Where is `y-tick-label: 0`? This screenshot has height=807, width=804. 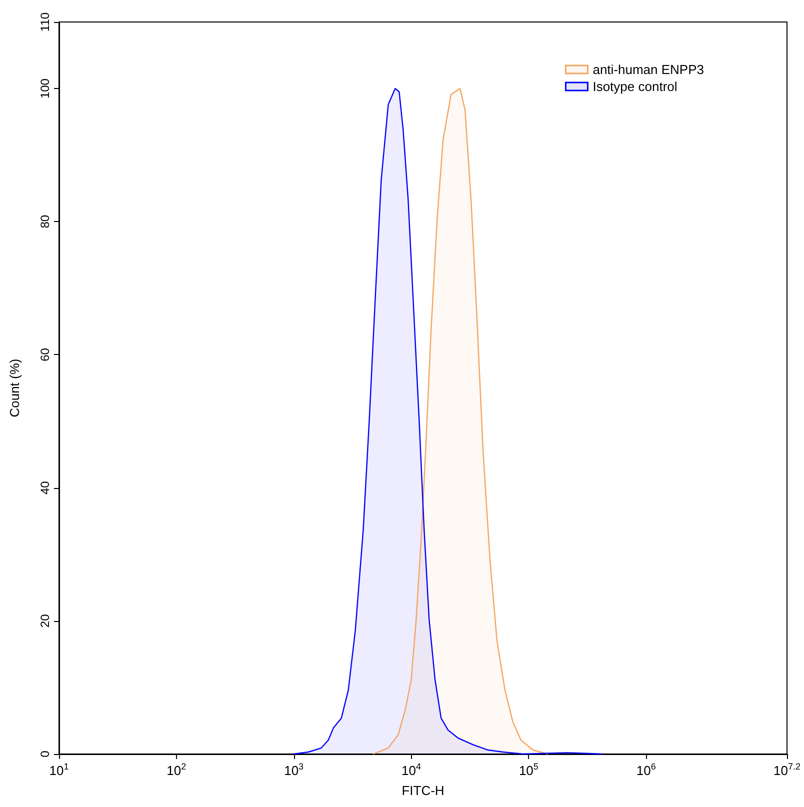
y-tick-label: 0 is located at coordinates (45, 754).